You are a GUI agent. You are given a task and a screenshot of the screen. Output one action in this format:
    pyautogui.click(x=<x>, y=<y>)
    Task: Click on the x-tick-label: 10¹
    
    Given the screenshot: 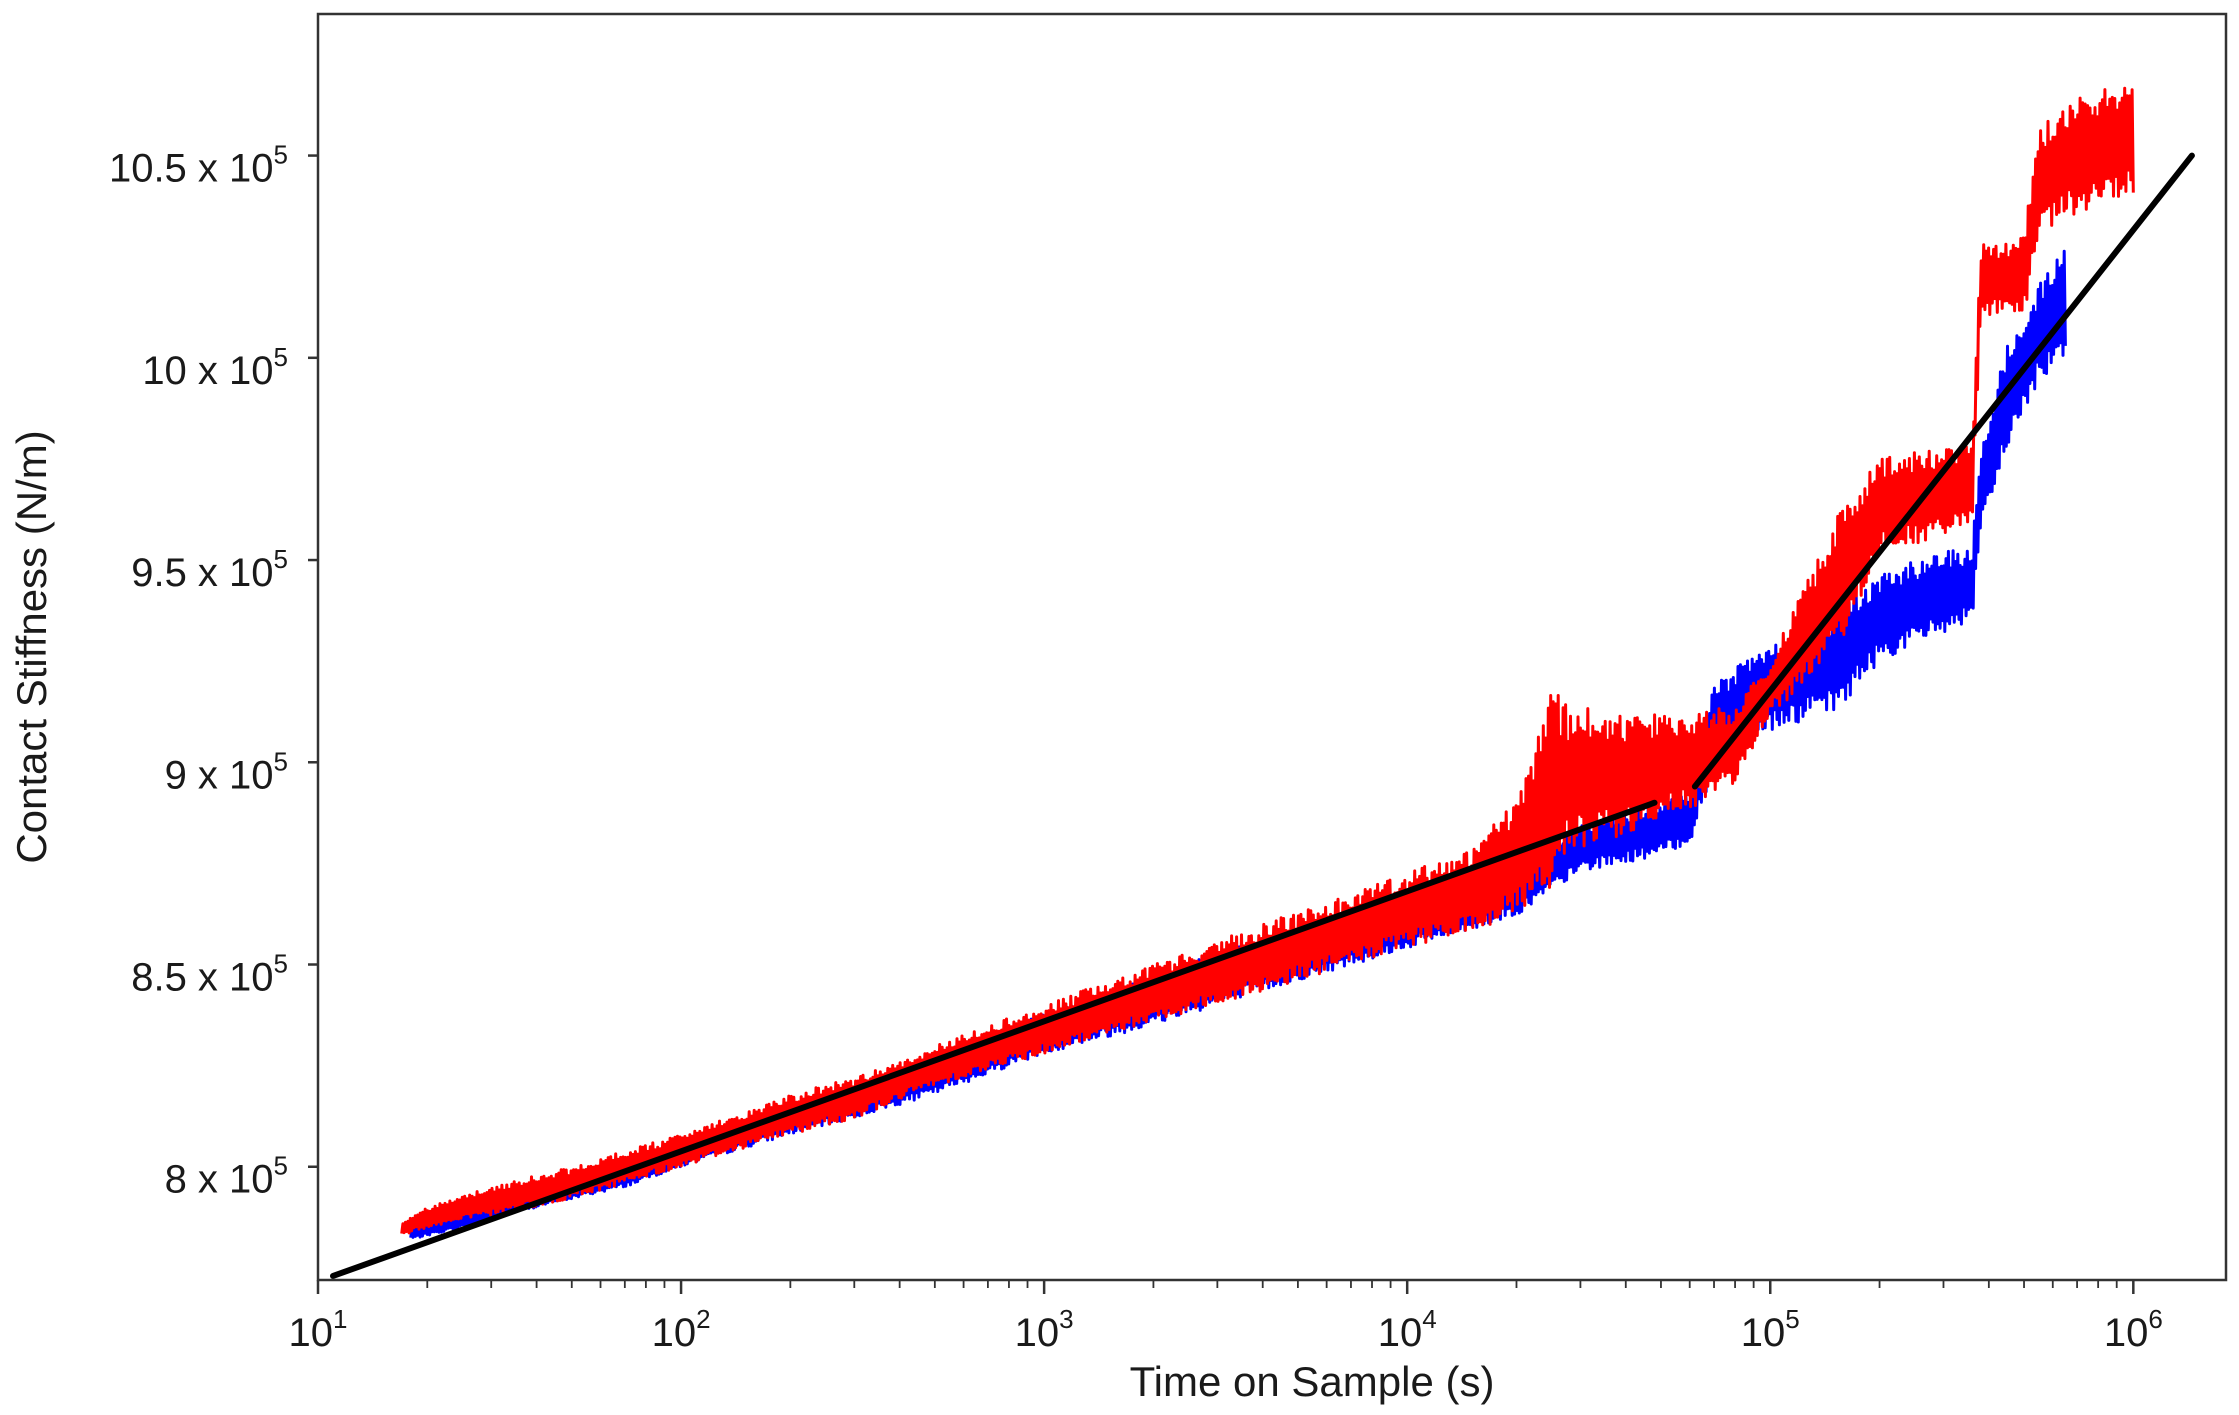 What is the action you would take?
    pyautogui.click(x=318, y=1329)
    